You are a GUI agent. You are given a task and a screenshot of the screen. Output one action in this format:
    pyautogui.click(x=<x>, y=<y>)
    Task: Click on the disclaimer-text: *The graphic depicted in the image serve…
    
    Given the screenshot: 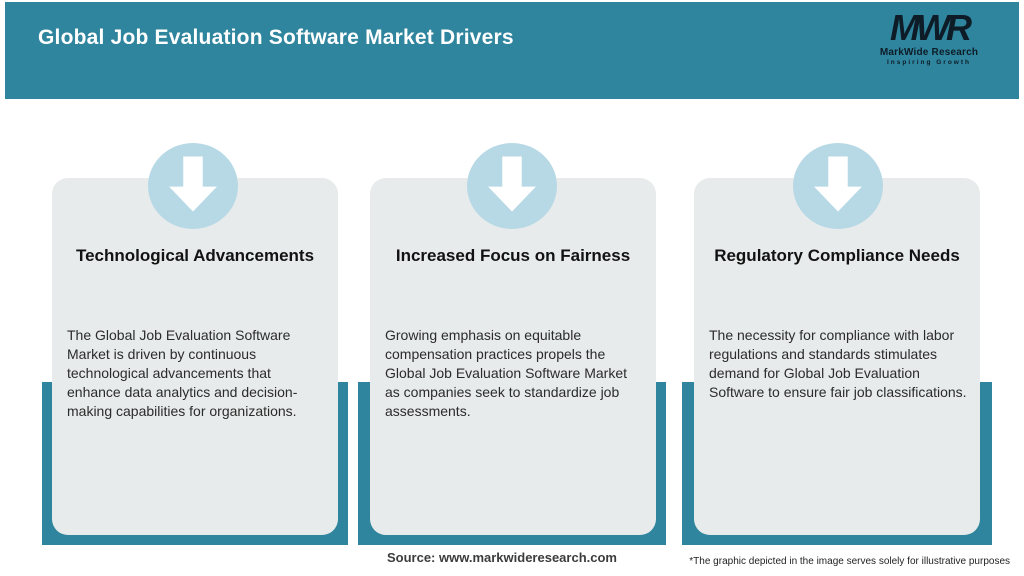 What is the action you would take?
    pyautogui.click(x=849, y=561)
    